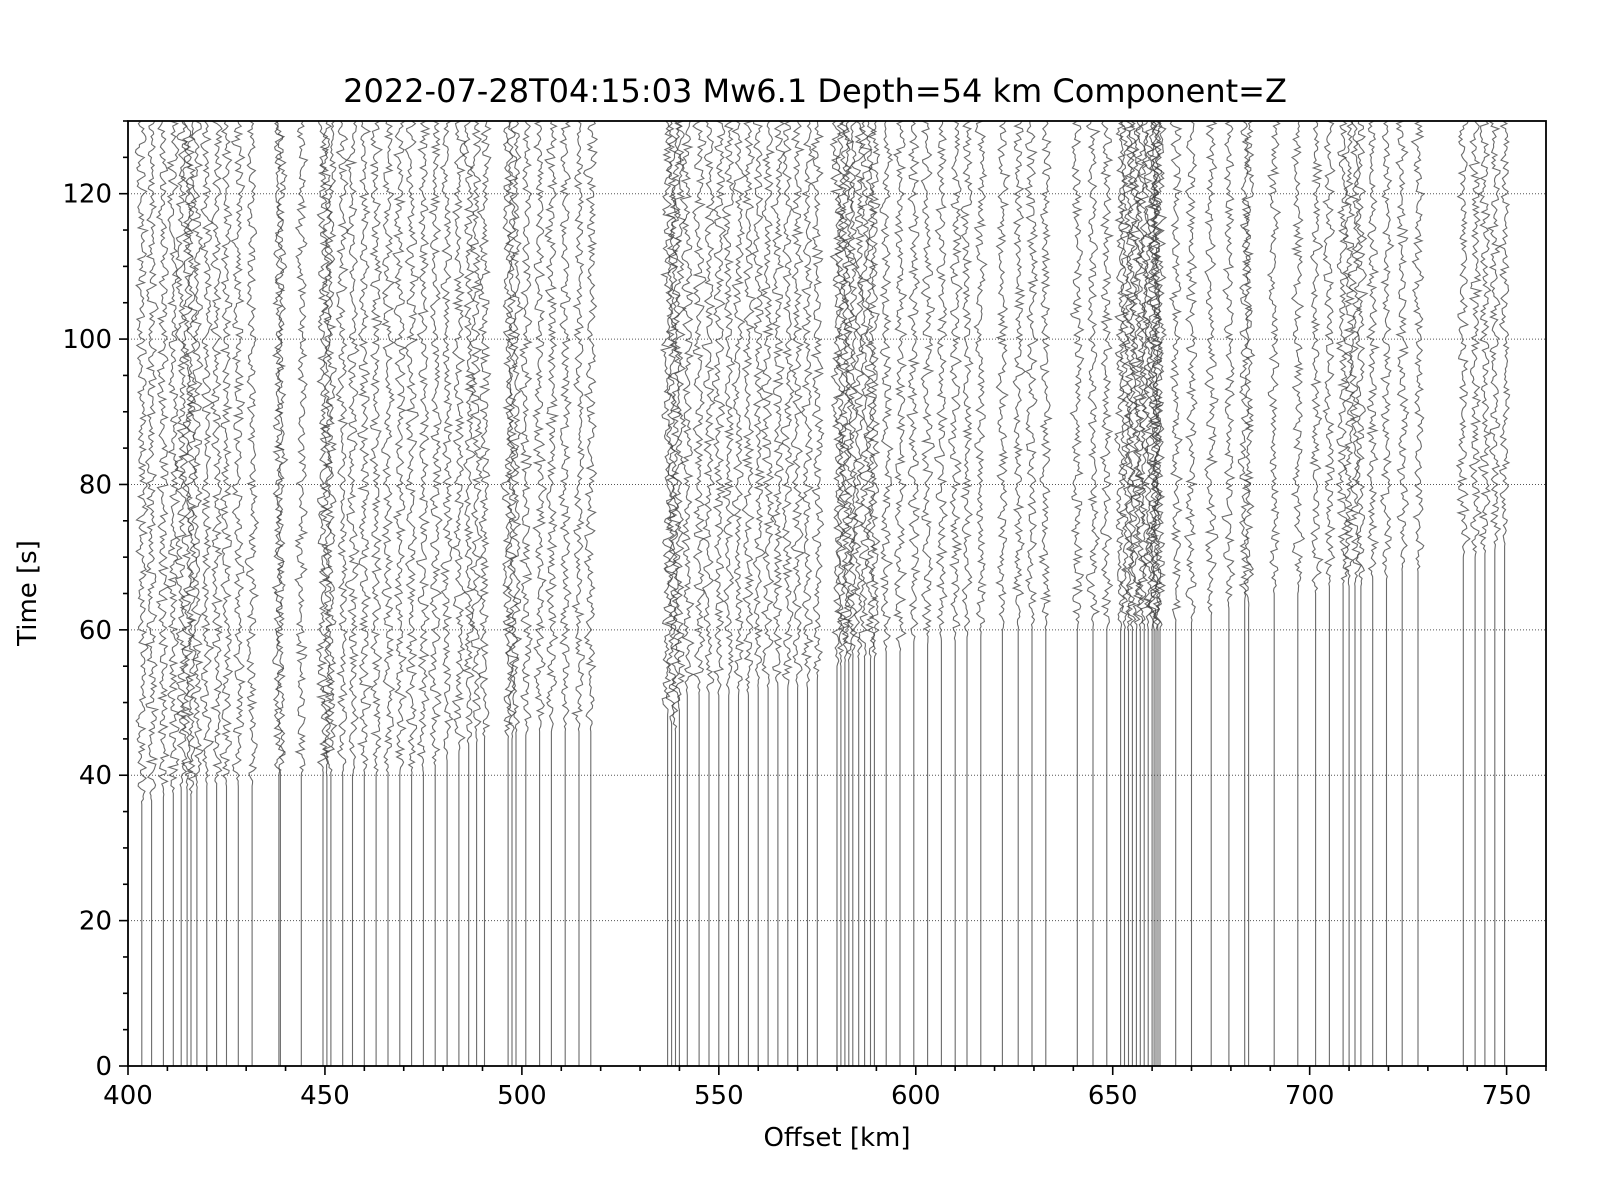 The width and height of the screenshot is (1600, 1200). Describe the element at coordinates (325, 1096) in the screenshot. I see `x-tick-label: 450` at that location.